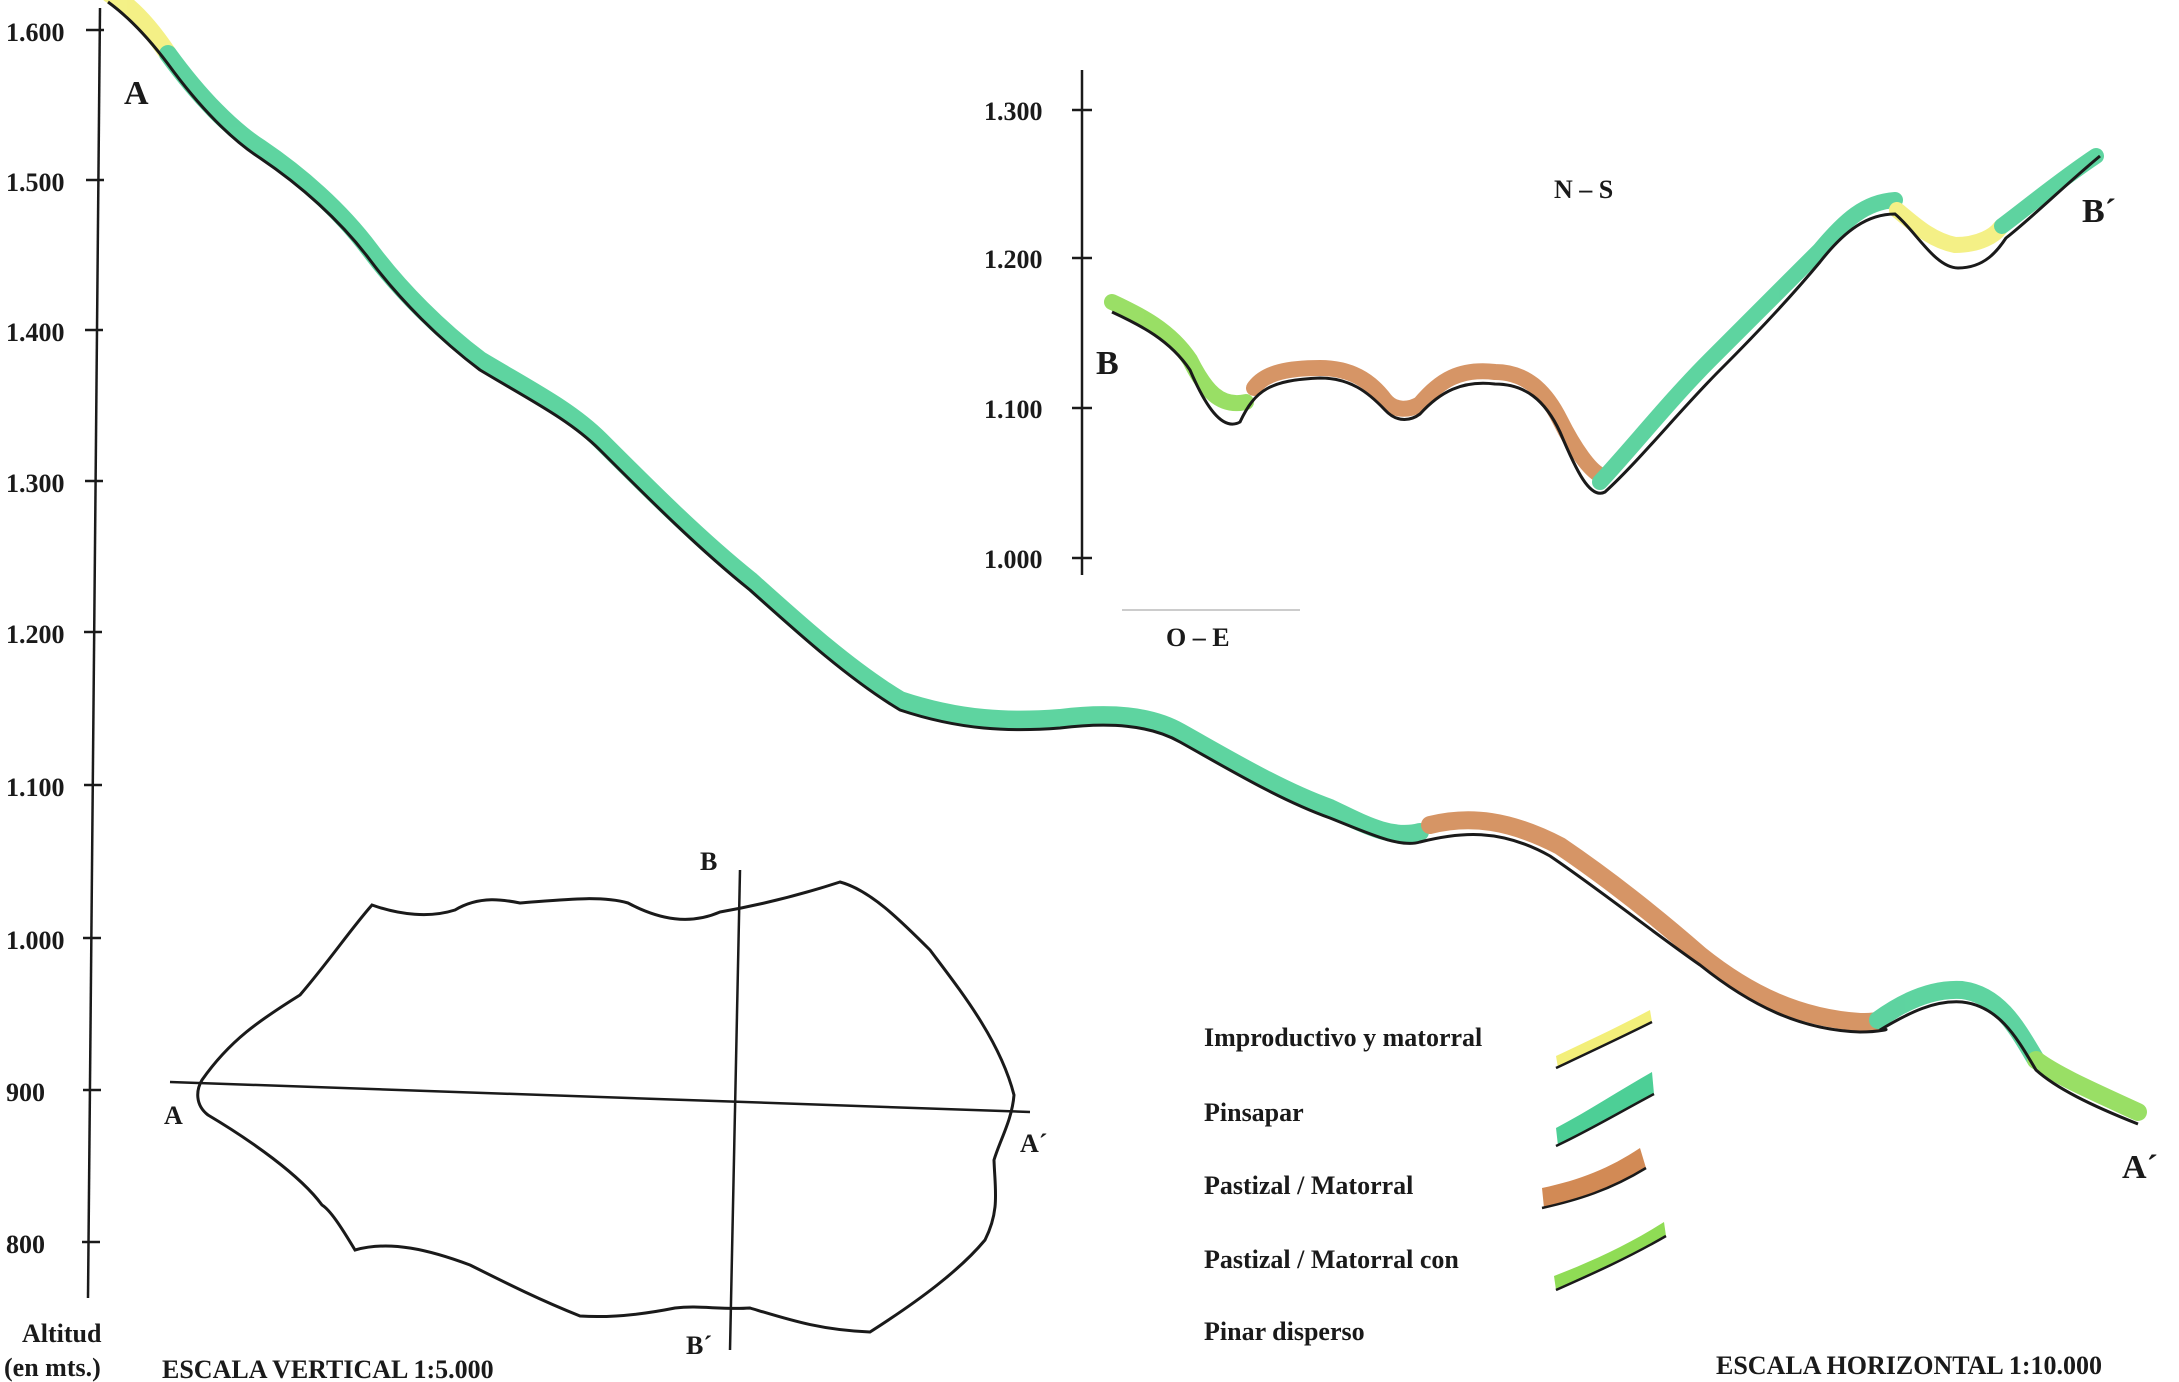 This screenshot has height=1382, width=2179. I want to click on axis-title-line1: Altitud, so click(62, 1333).